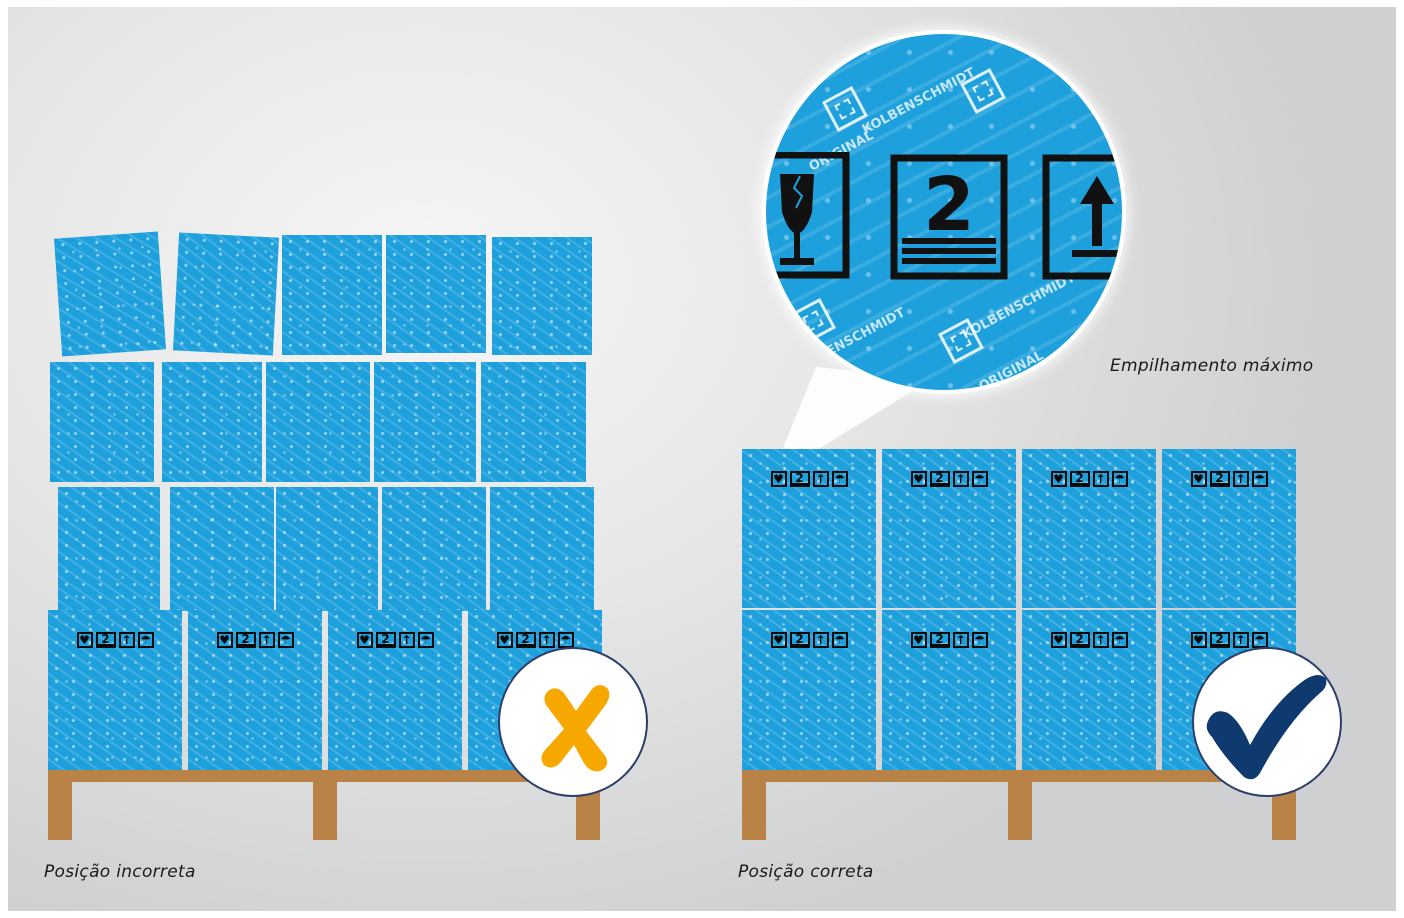 Image resolution: width=1404 pixels, height=918 pixels. Describe the element at coordinates (120, 872) in the screenshot. I see `caption-incorrect: Posição incorreta` at that location.